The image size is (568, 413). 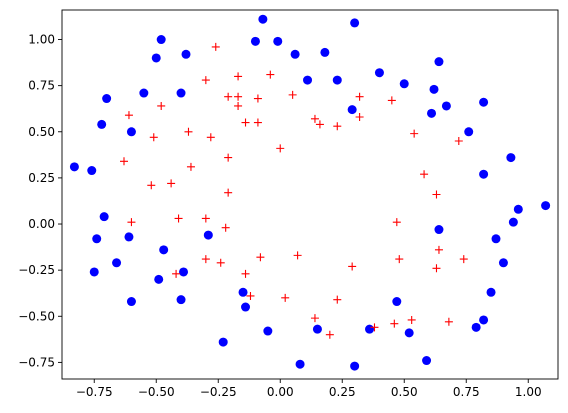 What do you see at coordinates (94, 392) in the screenshot?
I see `x-tick-label: −0.75` at bounding box center [94, 392].